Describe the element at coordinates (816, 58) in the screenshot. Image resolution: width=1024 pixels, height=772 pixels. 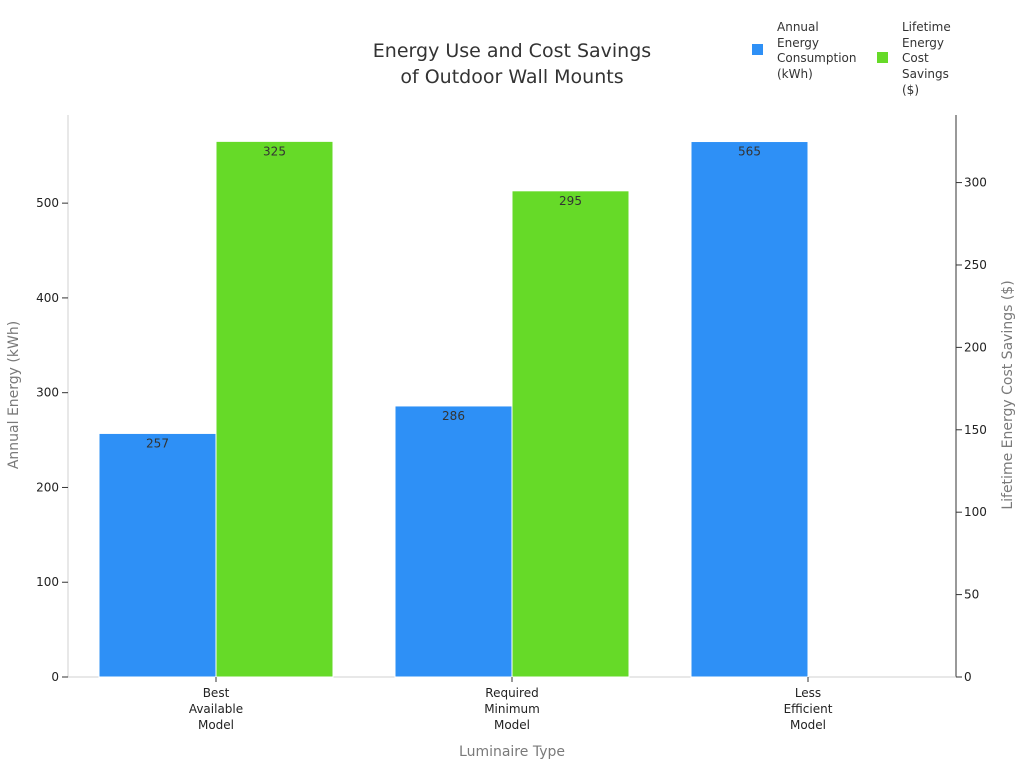
I see `legend-energy-line-3: Consumption` at that location.